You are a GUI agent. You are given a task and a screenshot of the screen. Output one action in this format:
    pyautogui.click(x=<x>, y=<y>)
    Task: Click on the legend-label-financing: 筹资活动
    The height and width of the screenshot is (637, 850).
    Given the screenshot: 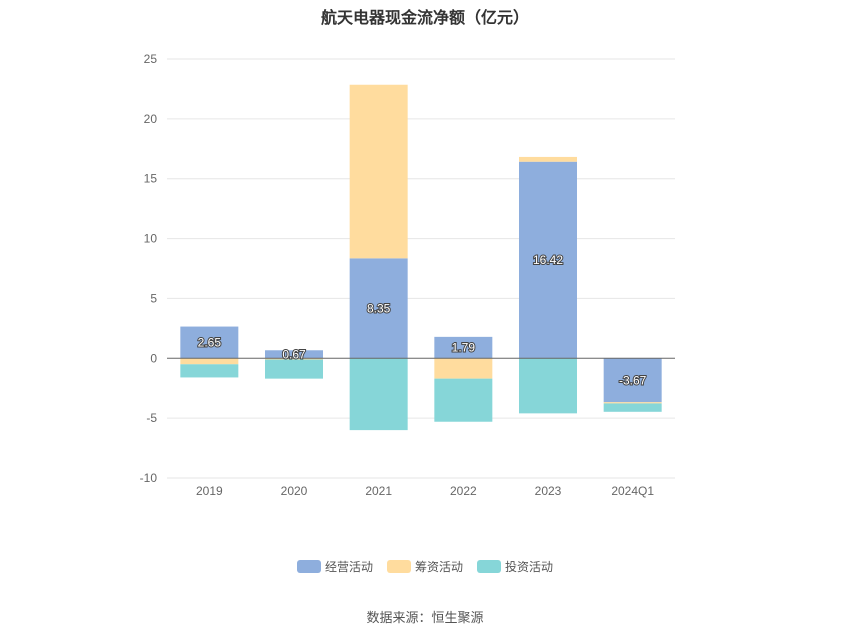 What is the action you would take?
    pyautogui.click(x=438, y=567)
    